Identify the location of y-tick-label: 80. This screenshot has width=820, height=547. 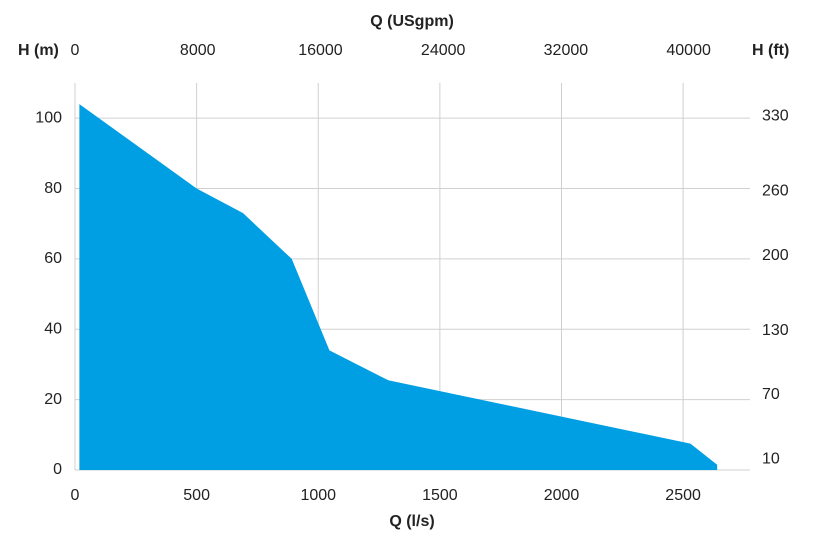
(53, 188).